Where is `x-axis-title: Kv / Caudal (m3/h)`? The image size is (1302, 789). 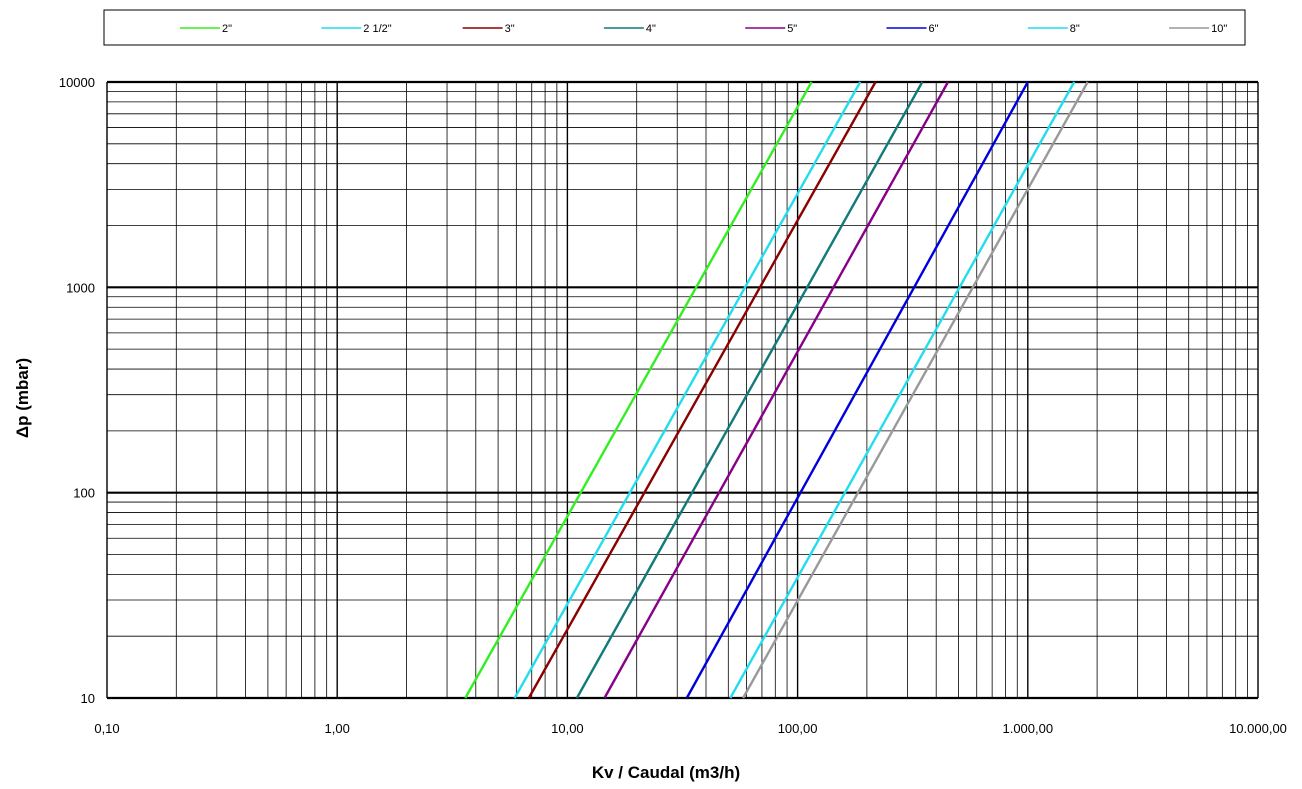 x-axis-title: Kv / Caudal (m3/h) is located at coordinates (666, 772).